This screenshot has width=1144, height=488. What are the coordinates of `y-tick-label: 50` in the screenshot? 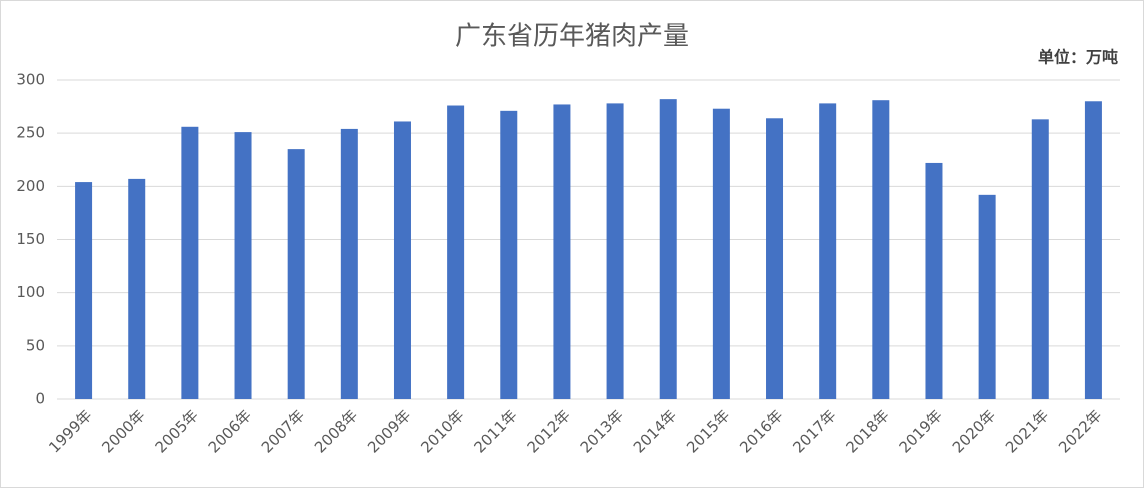 It's located at (35, 345).